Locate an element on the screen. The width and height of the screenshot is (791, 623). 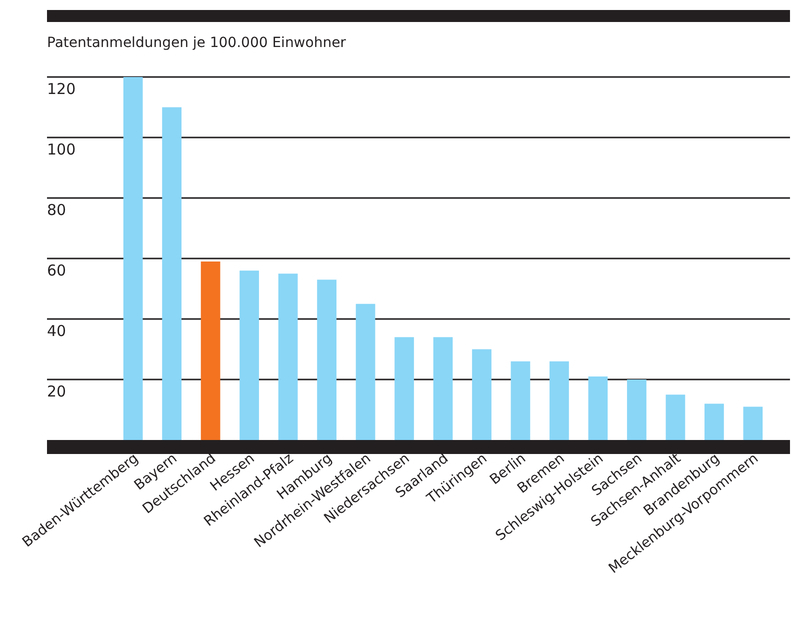
y-tick-label: 120 is located at coordinates (61, 89).